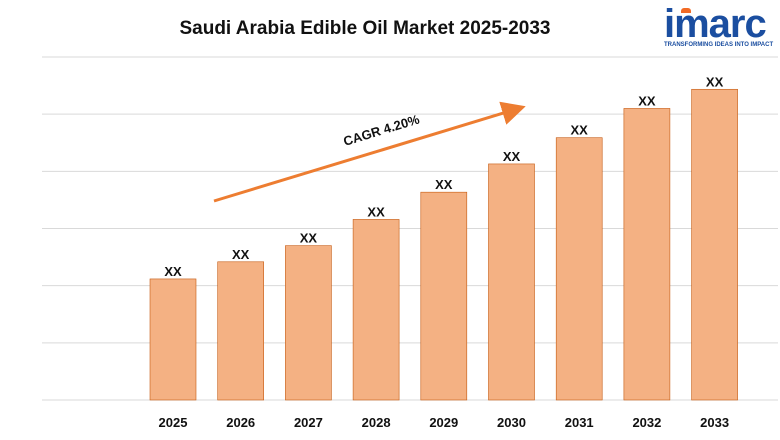 This screenshot has width=780, height=440. What do you see at coordinates (309, 238) in the screenshot?
I see `data-label-2027: XX` at bounding box center [309, 238].